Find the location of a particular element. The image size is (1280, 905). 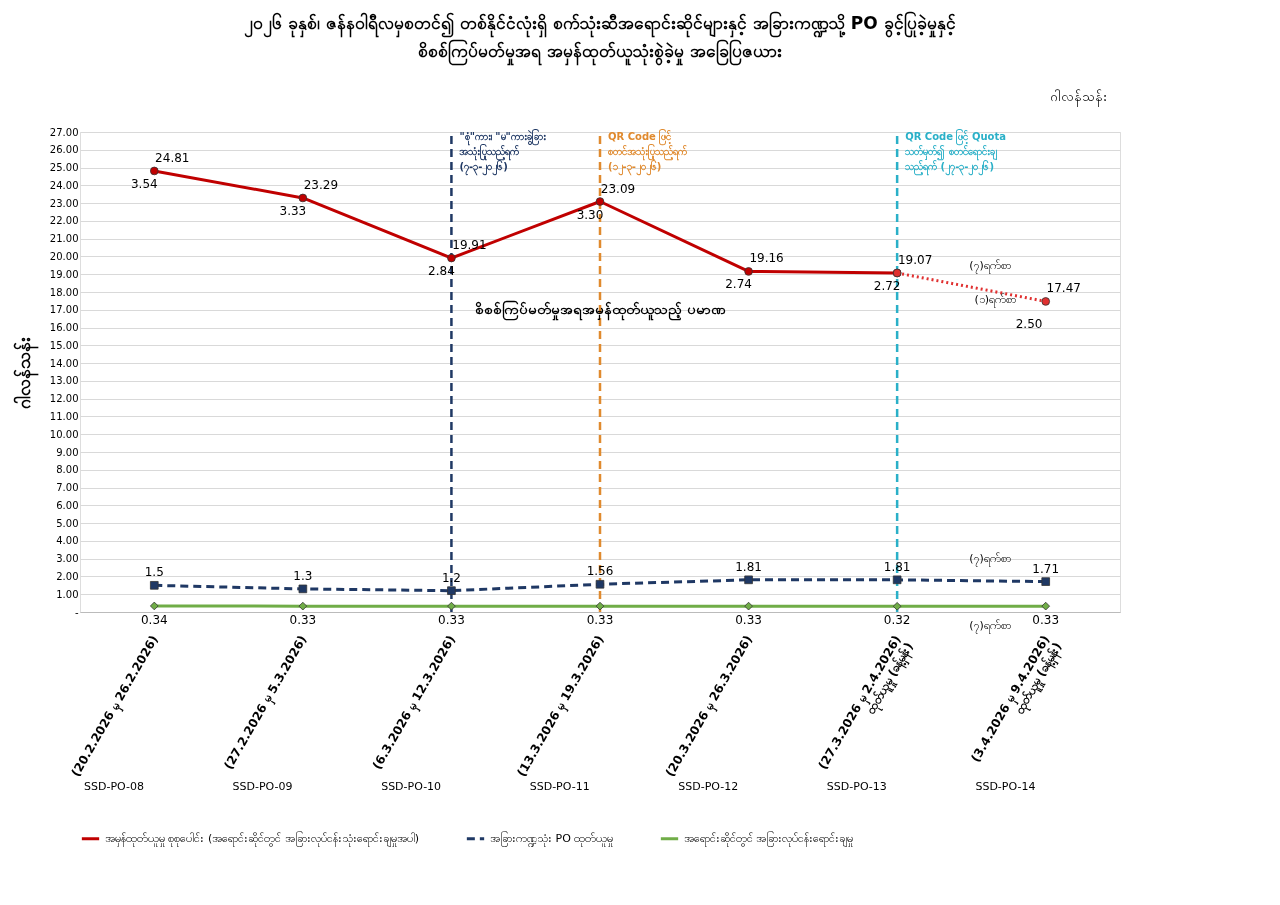

data-label: 0.32 is located at coordinates (897, 620).